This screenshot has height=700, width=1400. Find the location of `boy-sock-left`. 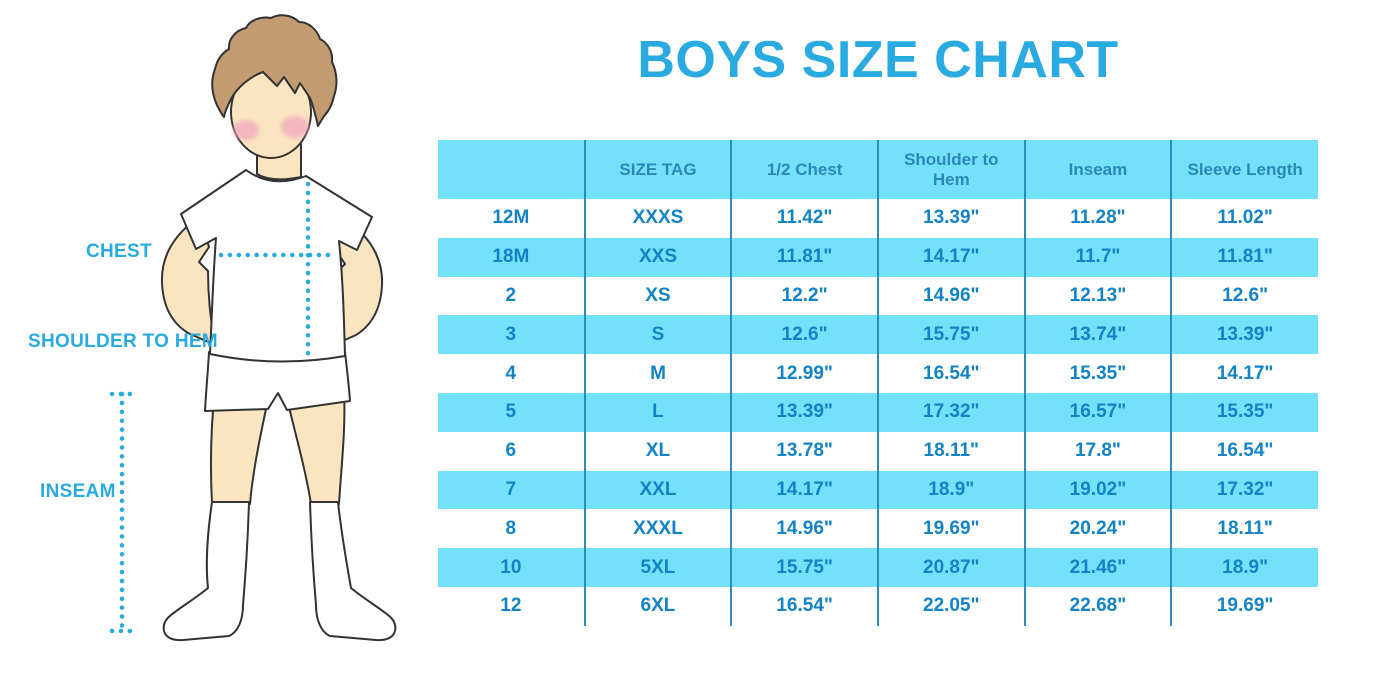

boy-sock-left is located at coordinates (206, 571).